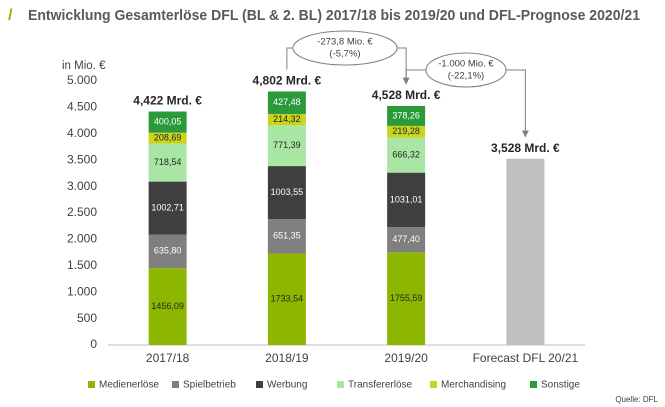 This screenshot has height=407, width=665. Describe the element at coordinates (287, 358) in the screenshot. I see `x-tick-label: 2018/19` at that location.